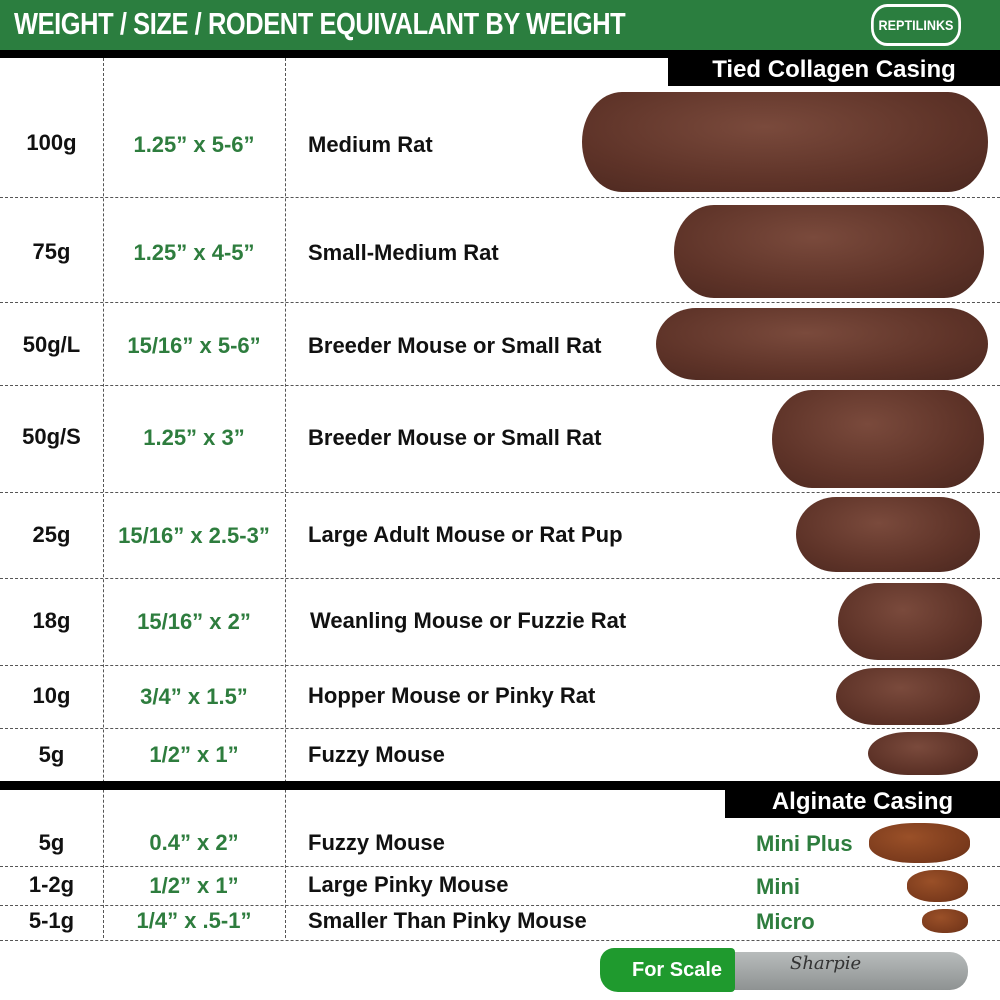 The image size is (1000, 1000). I want to click on rodent-cell: Weanling Mouse or Fuzzie Rat, so click(468, 620).